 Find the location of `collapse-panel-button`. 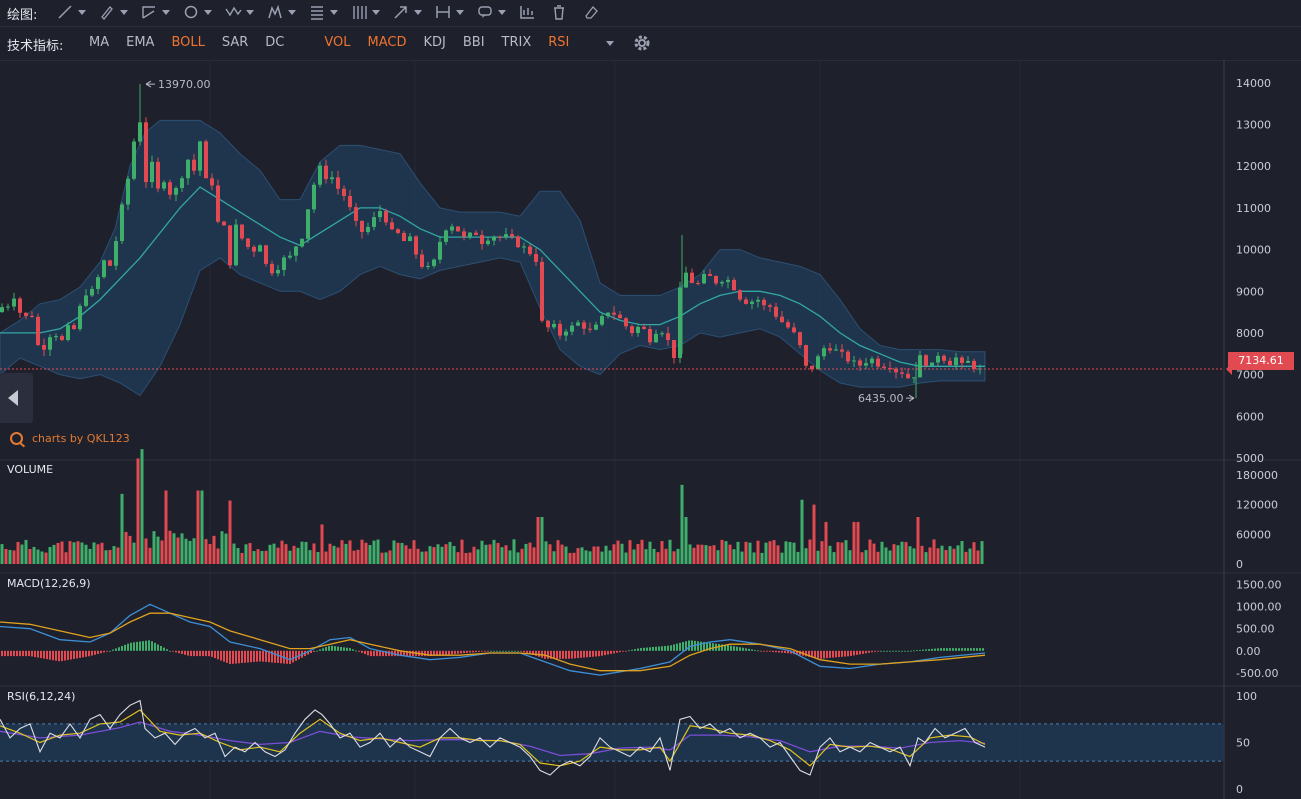

collapse-panel-button is located at coordinates (16, 398).